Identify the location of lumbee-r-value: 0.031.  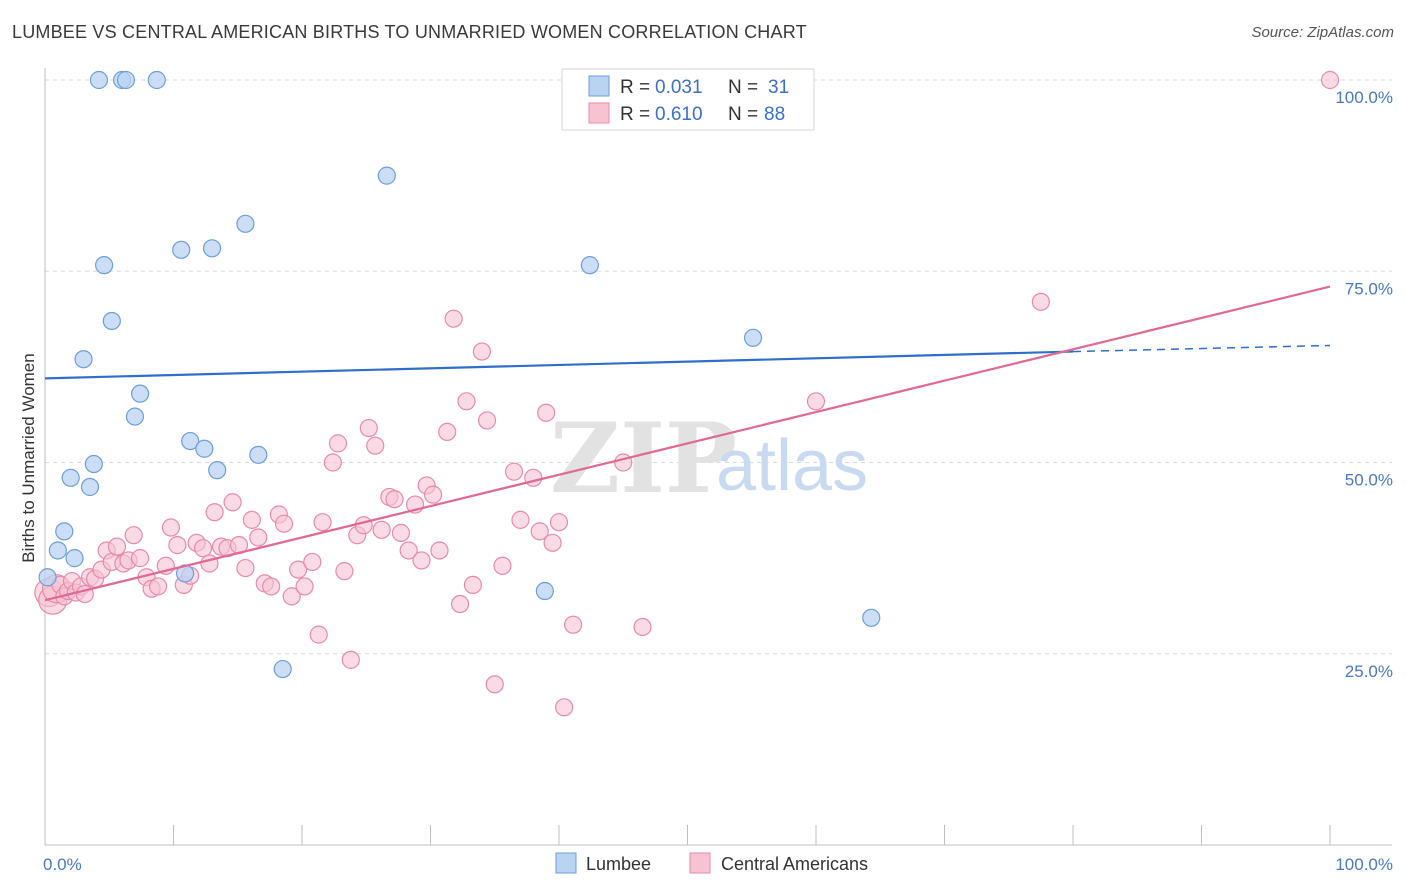
(679, 87).